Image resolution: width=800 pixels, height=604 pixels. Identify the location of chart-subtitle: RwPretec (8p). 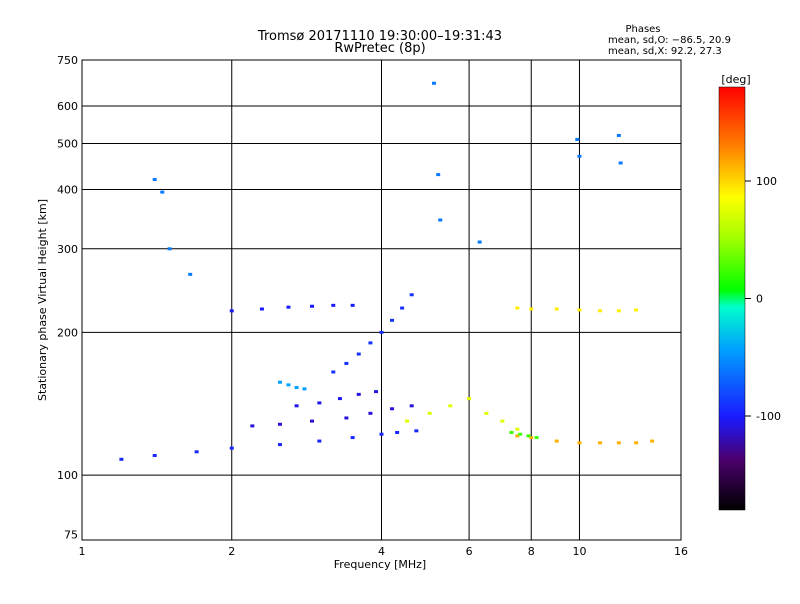
(379, 48).